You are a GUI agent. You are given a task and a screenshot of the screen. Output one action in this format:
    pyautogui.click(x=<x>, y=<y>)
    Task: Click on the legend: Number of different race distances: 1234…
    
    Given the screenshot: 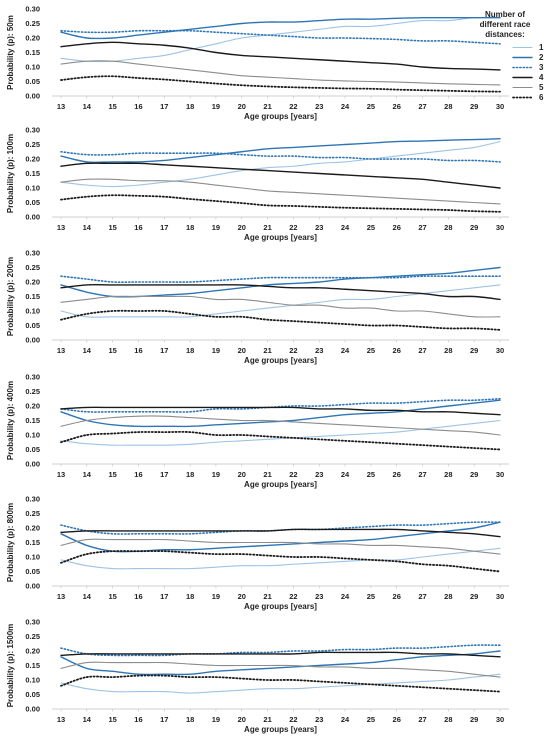 What is the action you would take?
    pyautogui.click(x=512, y=56)
    